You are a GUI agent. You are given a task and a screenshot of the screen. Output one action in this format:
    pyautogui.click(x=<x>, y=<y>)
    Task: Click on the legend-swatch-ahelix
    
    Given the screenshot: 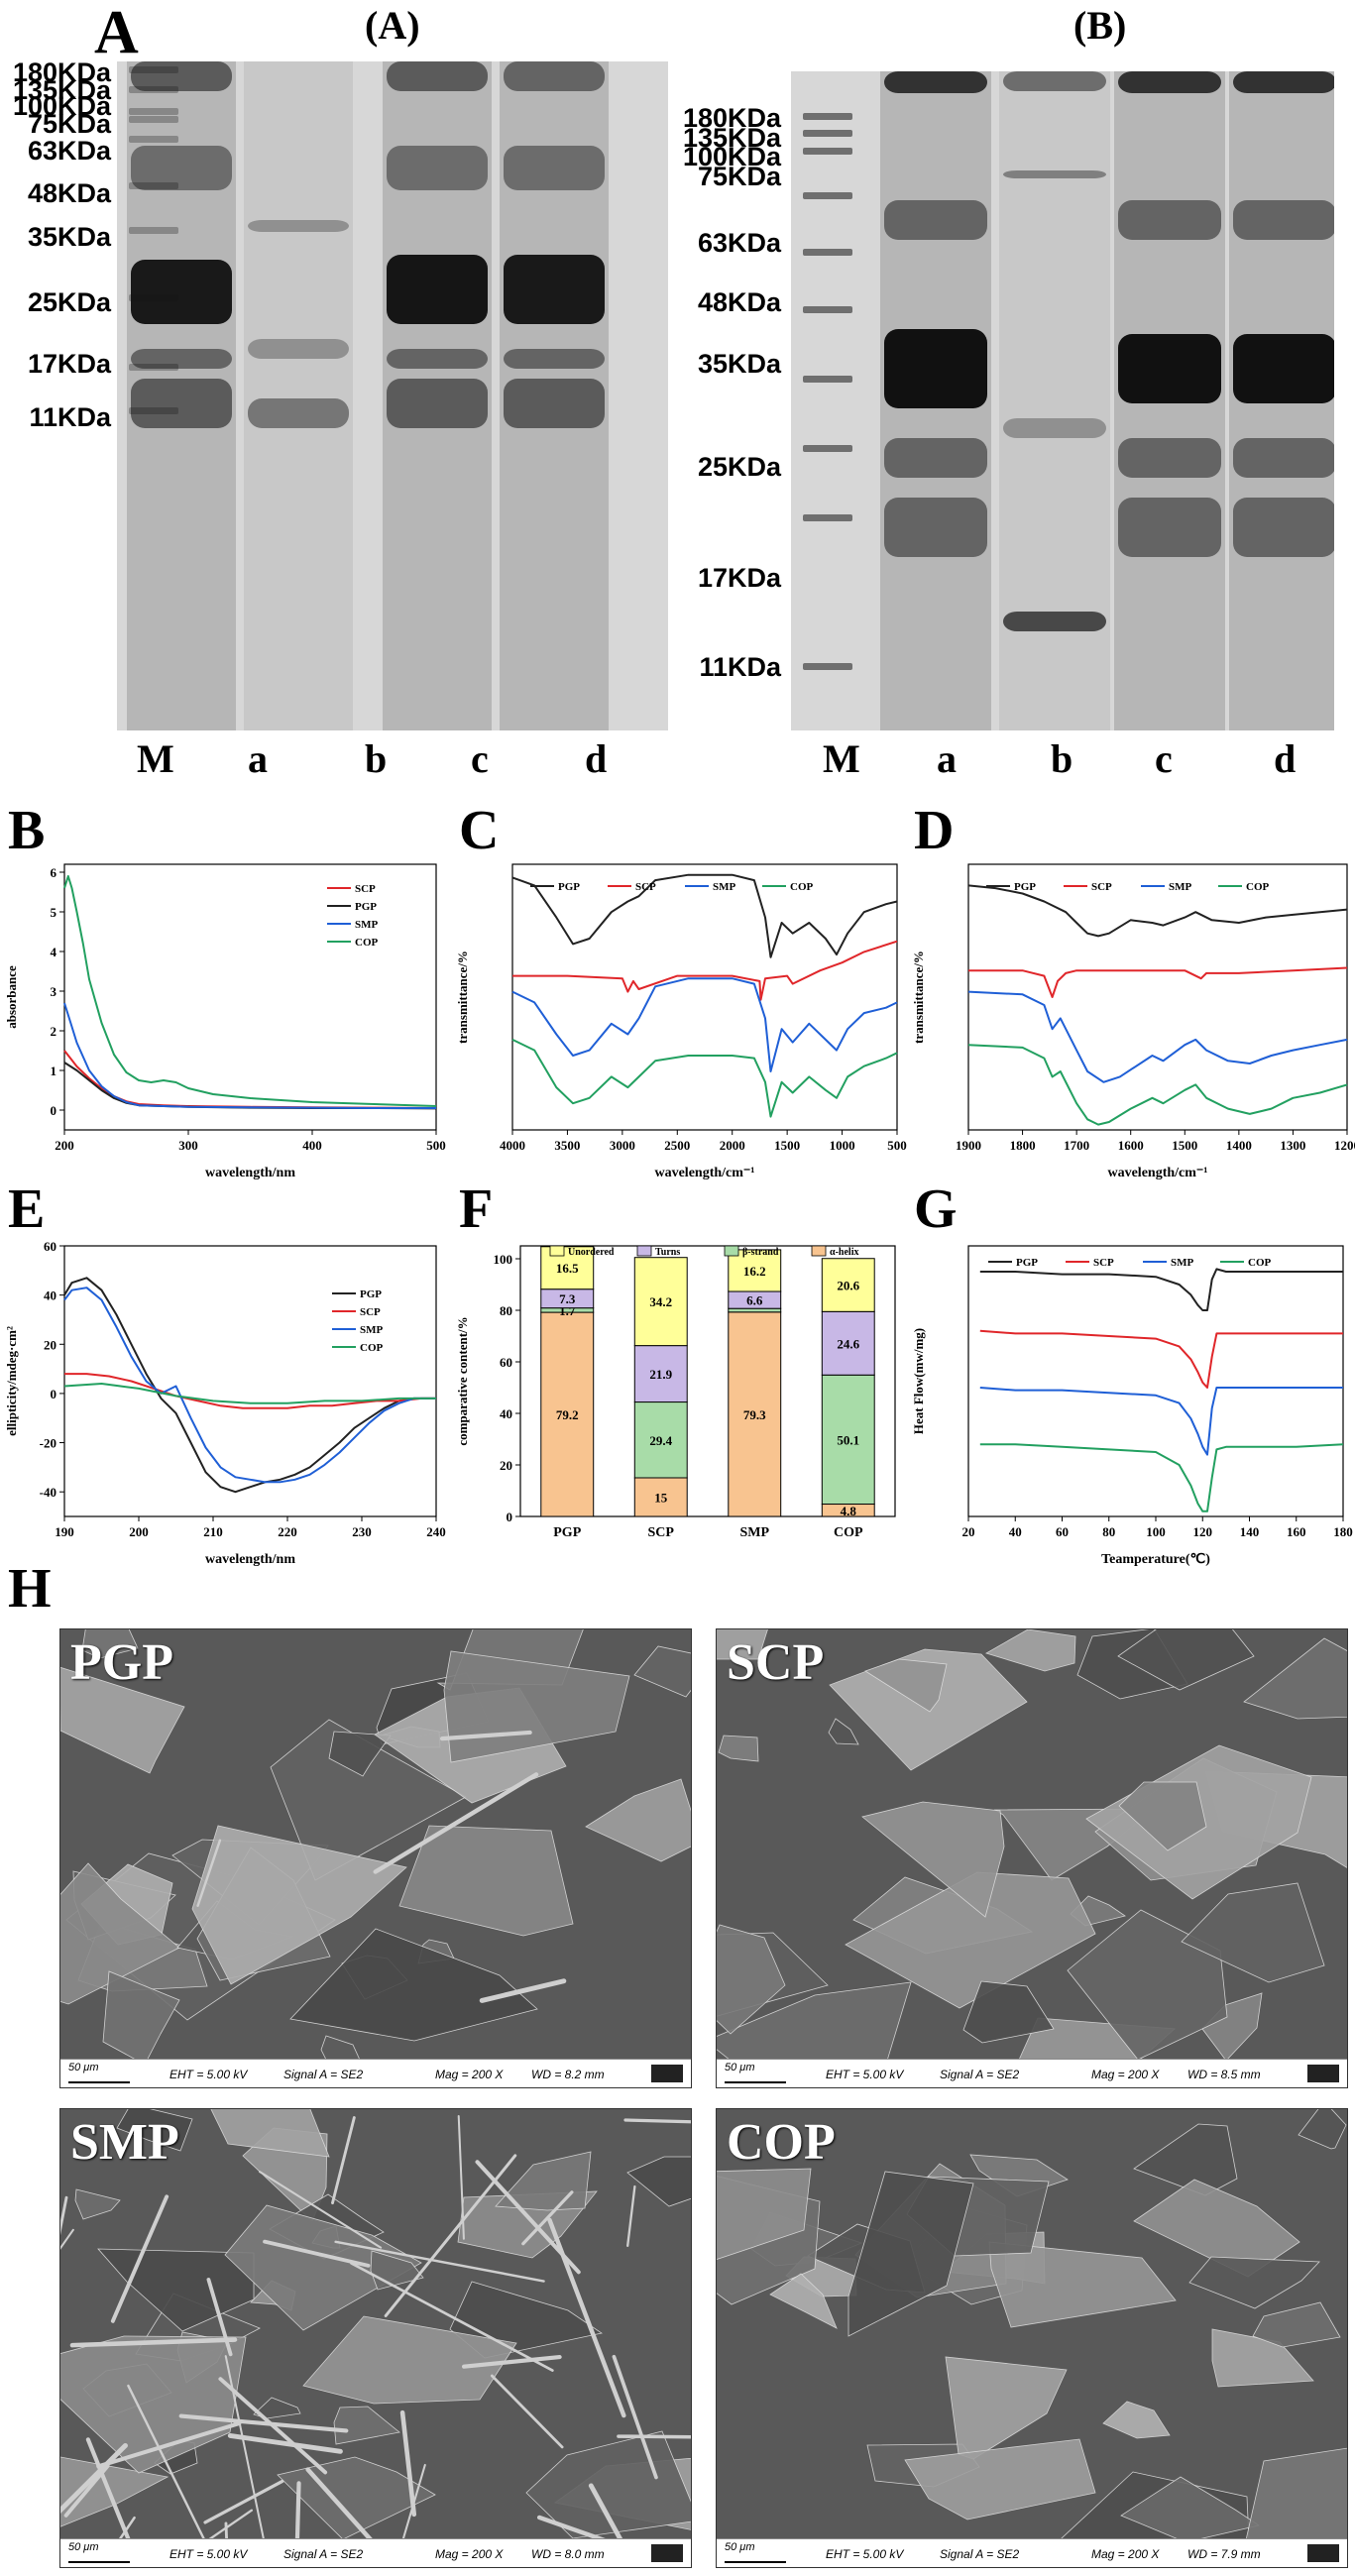 What is the action you would take?
    pyautogui.click(x=819, y=1251)
    